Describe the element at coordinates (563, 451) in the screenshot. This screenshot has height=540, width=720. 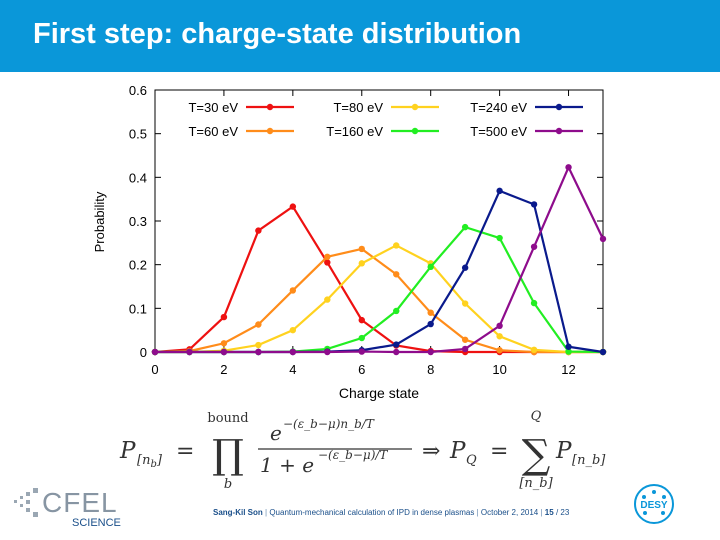
I see `formula-rhs: P` at that location.